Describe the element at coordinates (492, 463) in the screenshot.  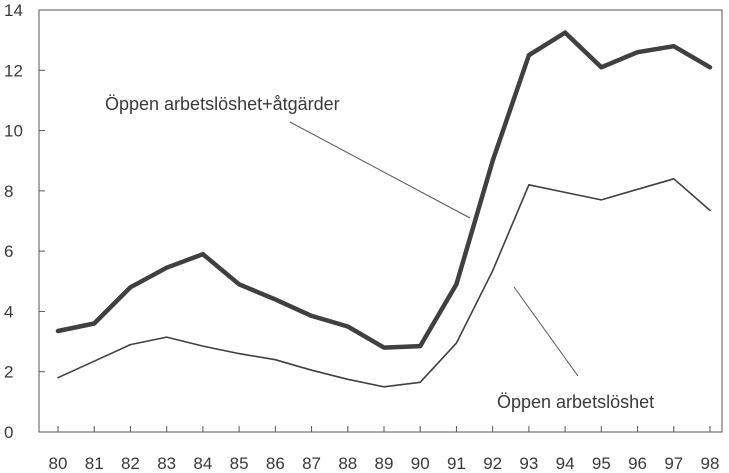
I see `x-tick-label: 92` at that location.